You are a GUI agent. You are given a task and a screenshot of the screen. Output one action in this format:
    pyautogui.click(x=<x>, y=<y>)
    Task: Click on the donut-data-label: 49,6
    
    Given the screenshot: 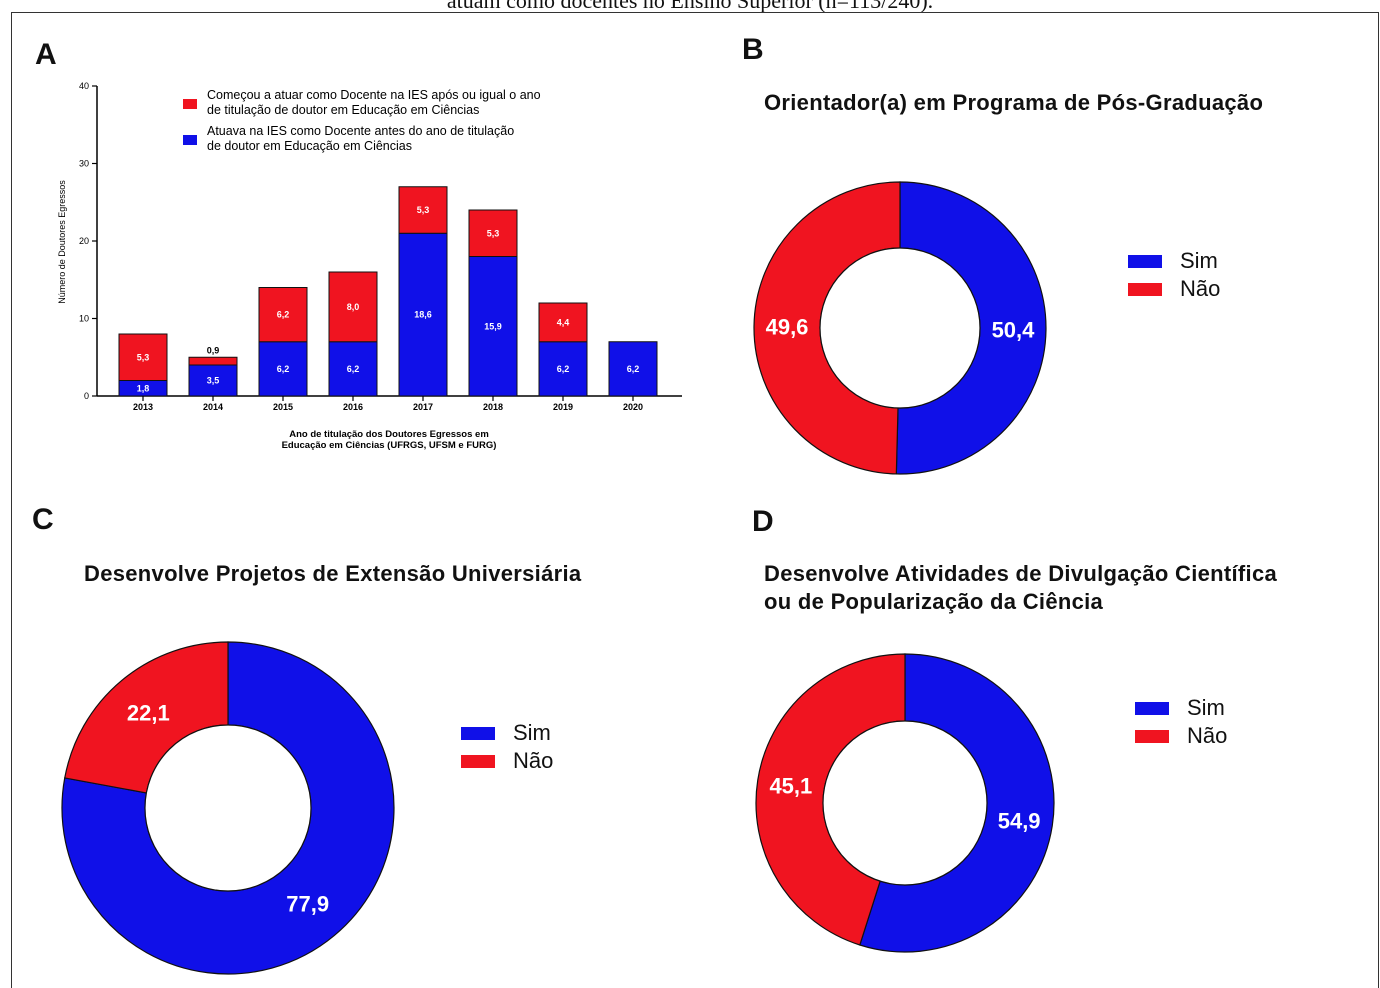 What is the action you would take?
    pyautogui.click(x=787, y=327)
    